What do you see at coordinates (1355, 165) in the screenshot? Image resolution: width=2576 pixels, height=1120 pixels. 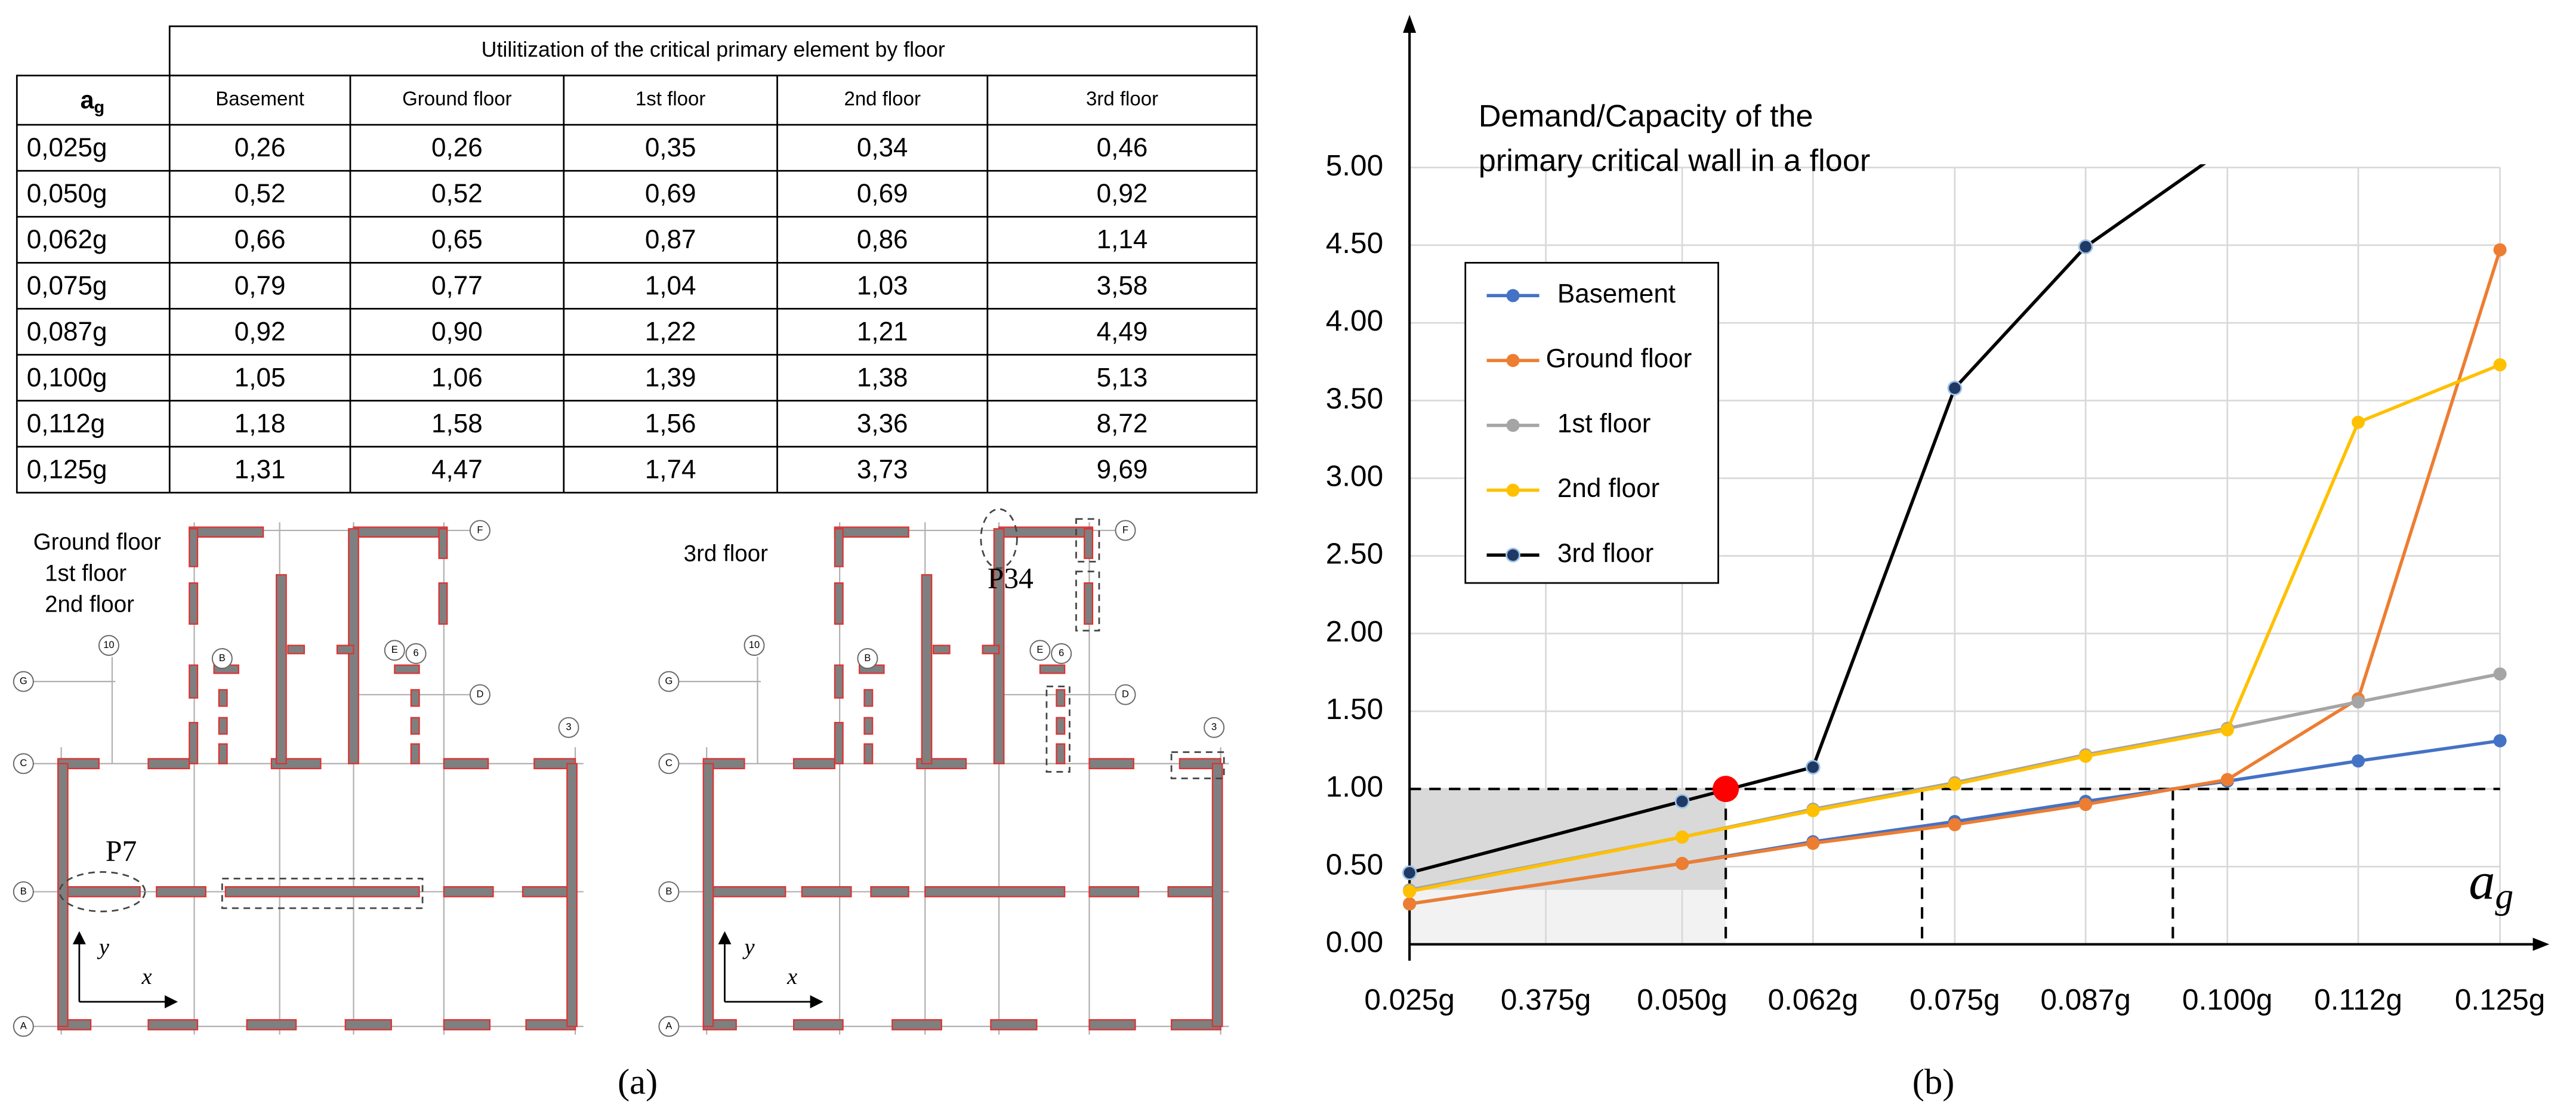 I see `y-tick-label: 5.00` at bounding box center [1355, 165].